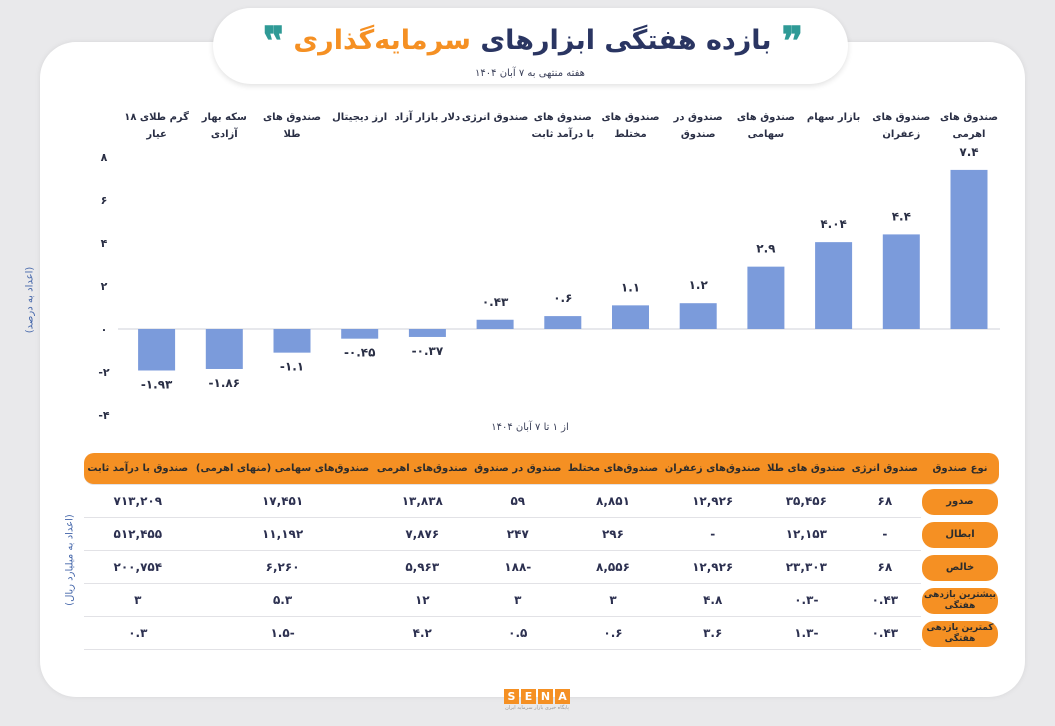 This screenshot has height=726, width=1055. What do you see at coordinates (833, 117) in the screenshot?
I see `category-label: بازار سهام` at bounding box center [833, 117].